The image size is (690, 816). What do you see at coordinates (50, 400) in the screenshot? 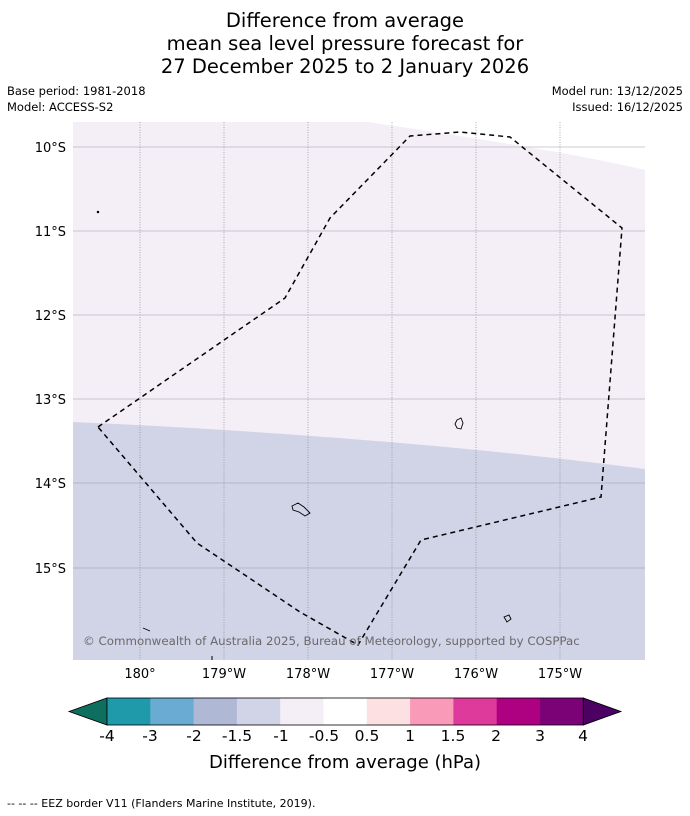
I see `lat-tick-label: 13°S` at bounding box center [50, 400].